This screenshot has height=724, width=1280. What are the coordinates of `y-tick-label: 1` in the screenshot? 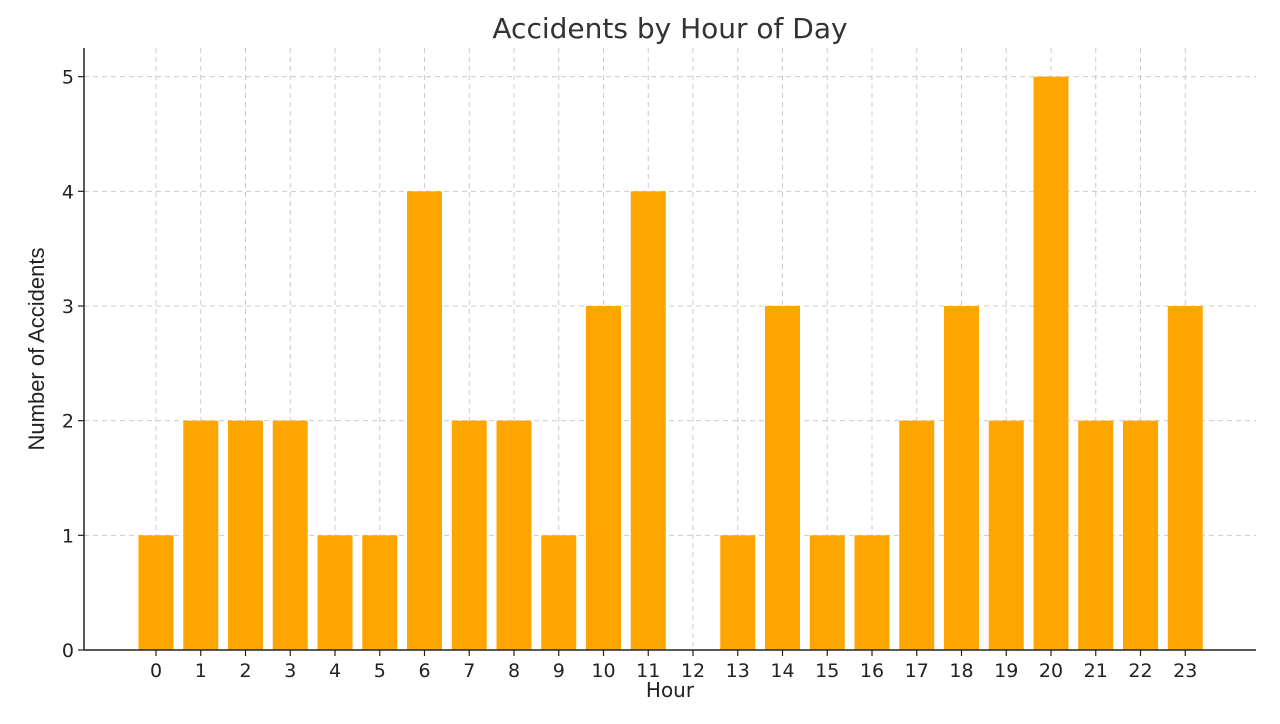 It's located at (68, 536).